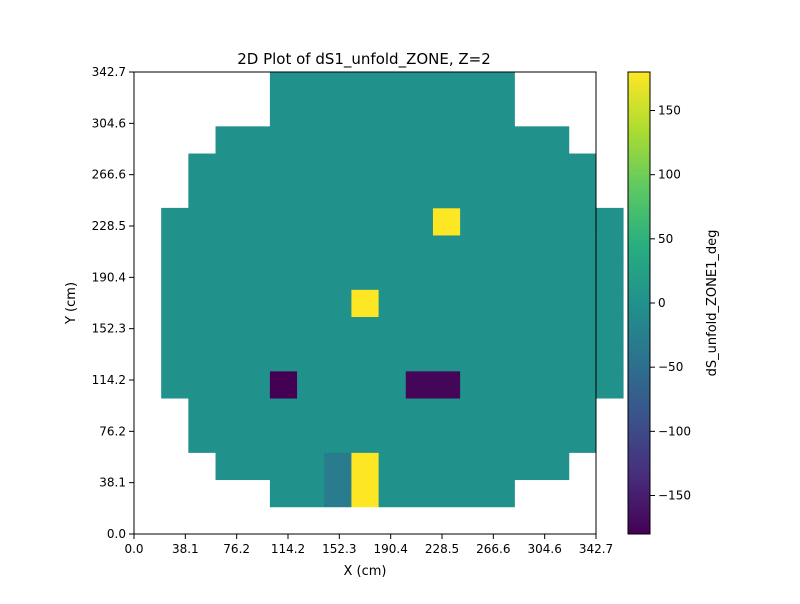  What do you see at coordinates (639, 303) in the screenshot?
I see `colorbar` at bounding box center [639, 303].